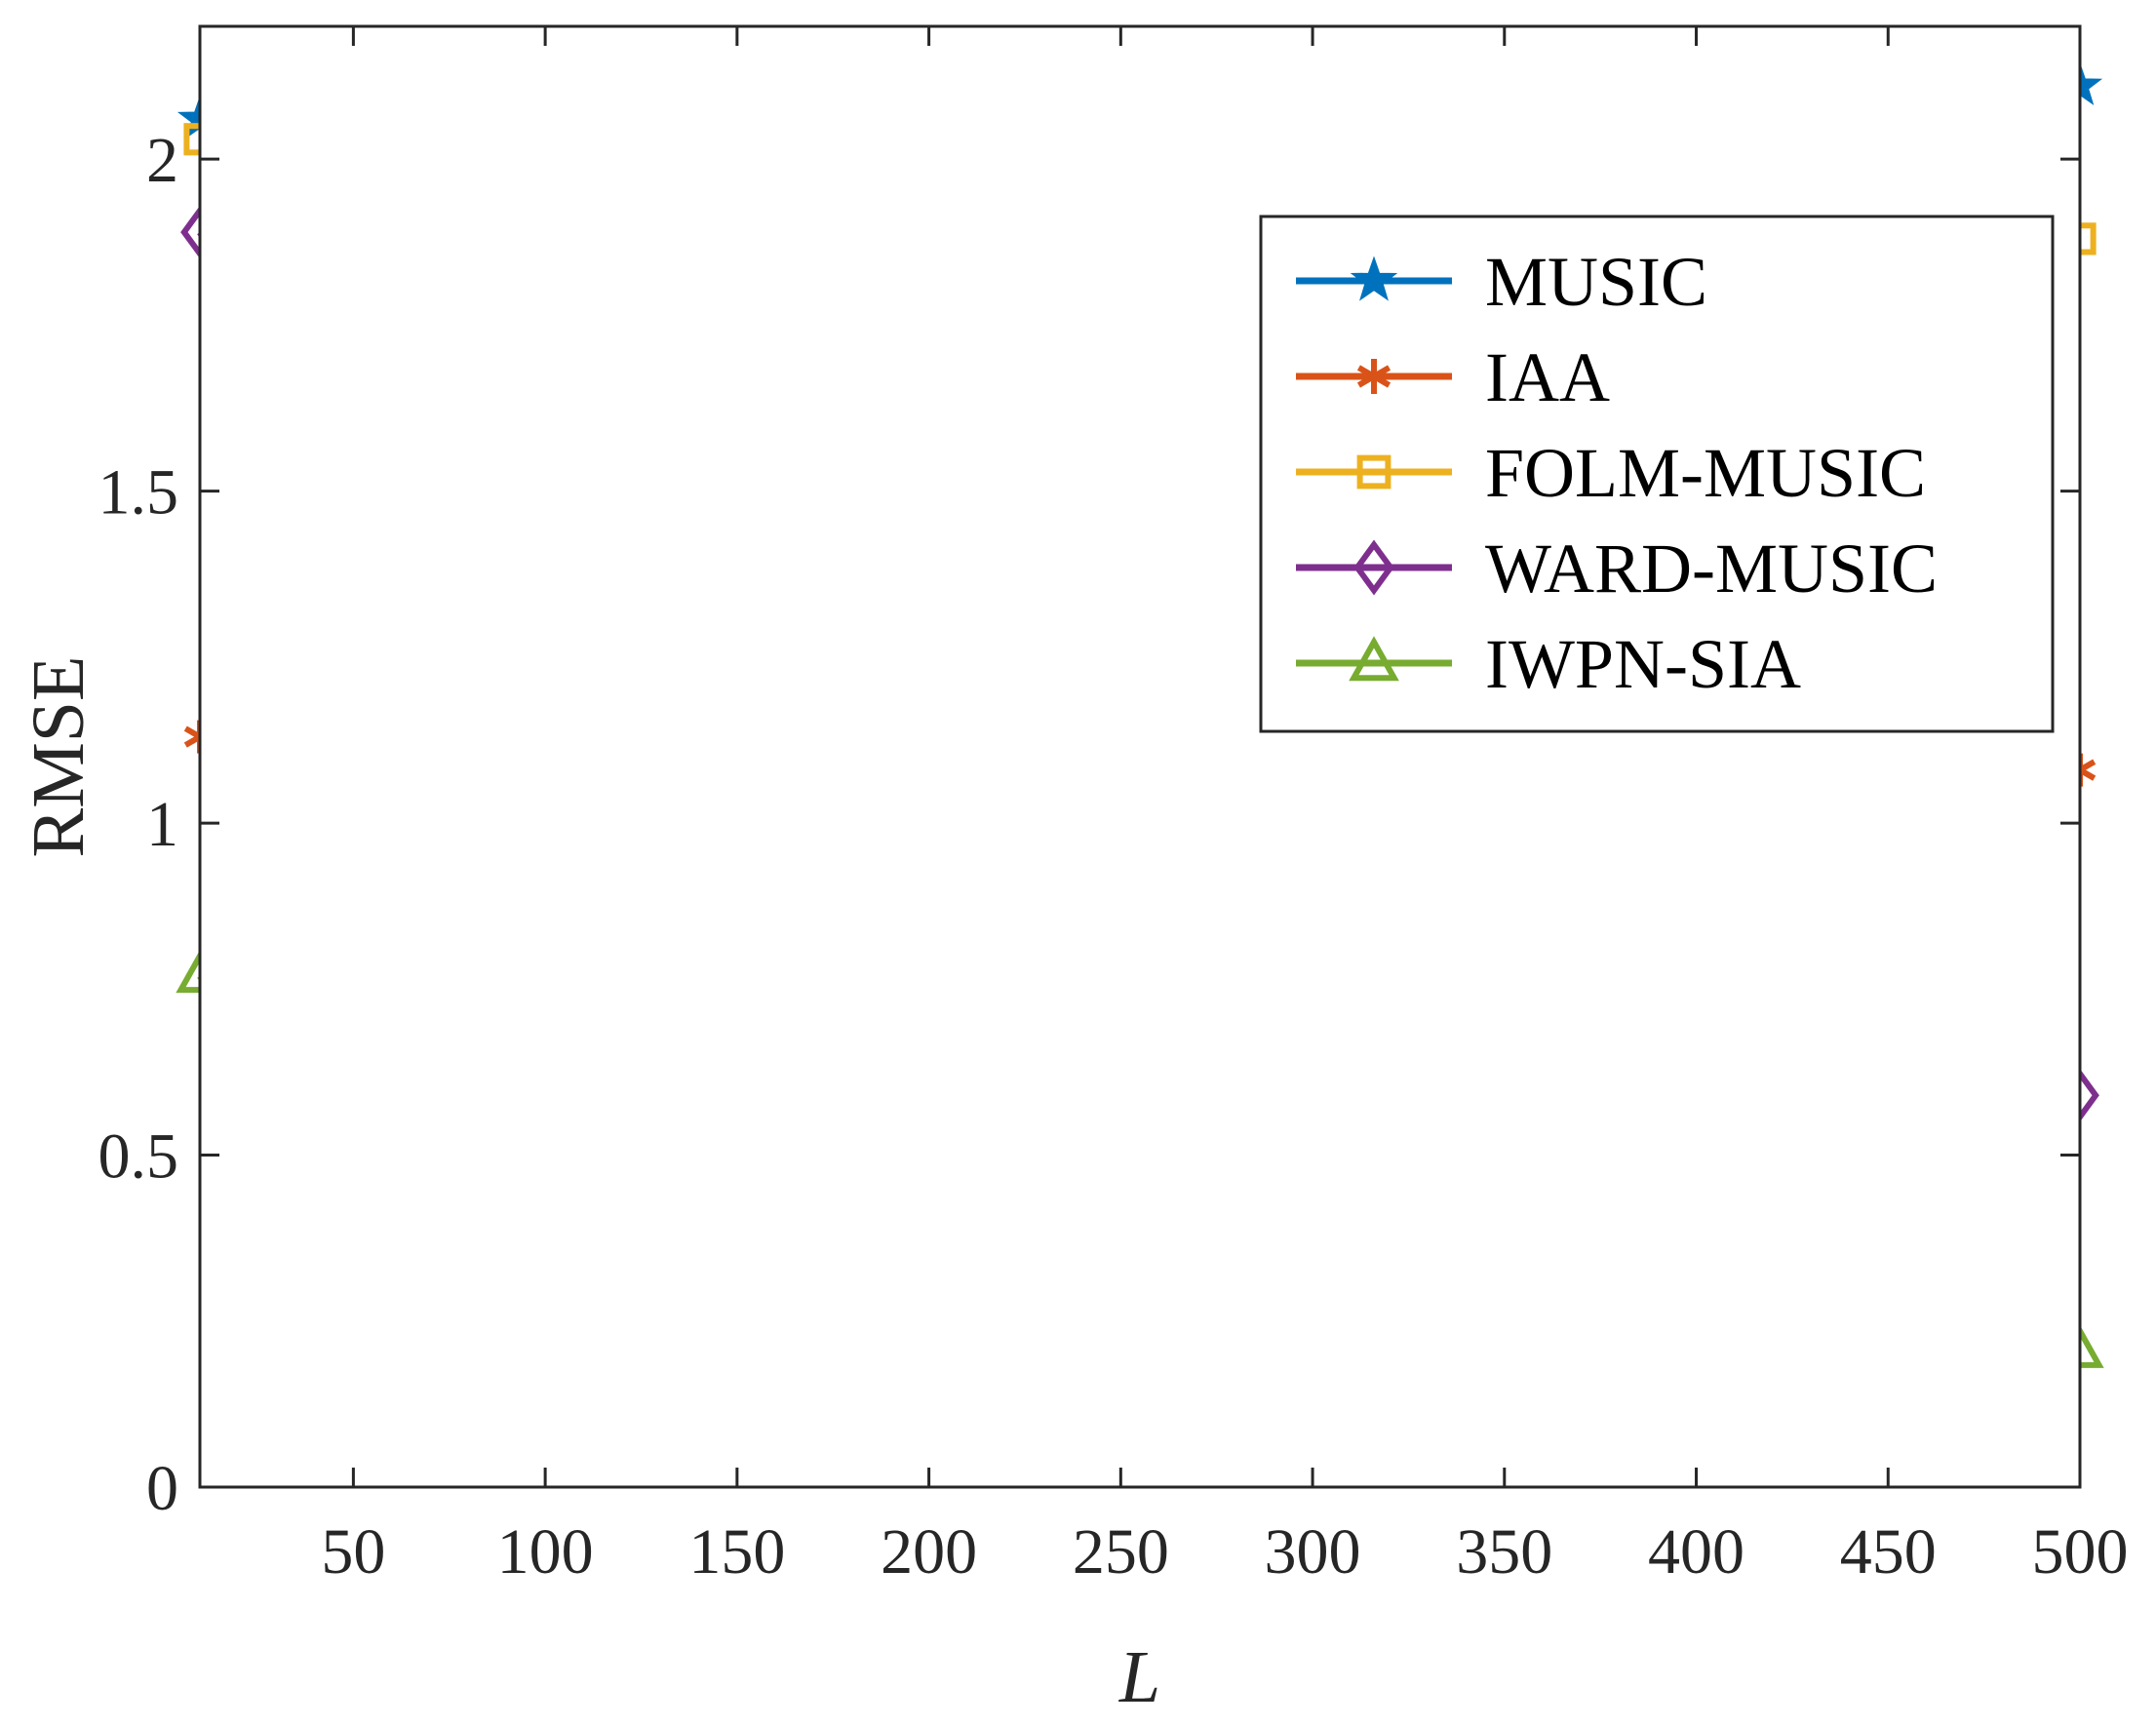 This screenshot has height=1726, width=2156. What do you see at coordinates (1643, 664) in the screenshot?
I see `legend-label-iwpn-sia: IWPN-SIA` at bounding box center [1643, 664].